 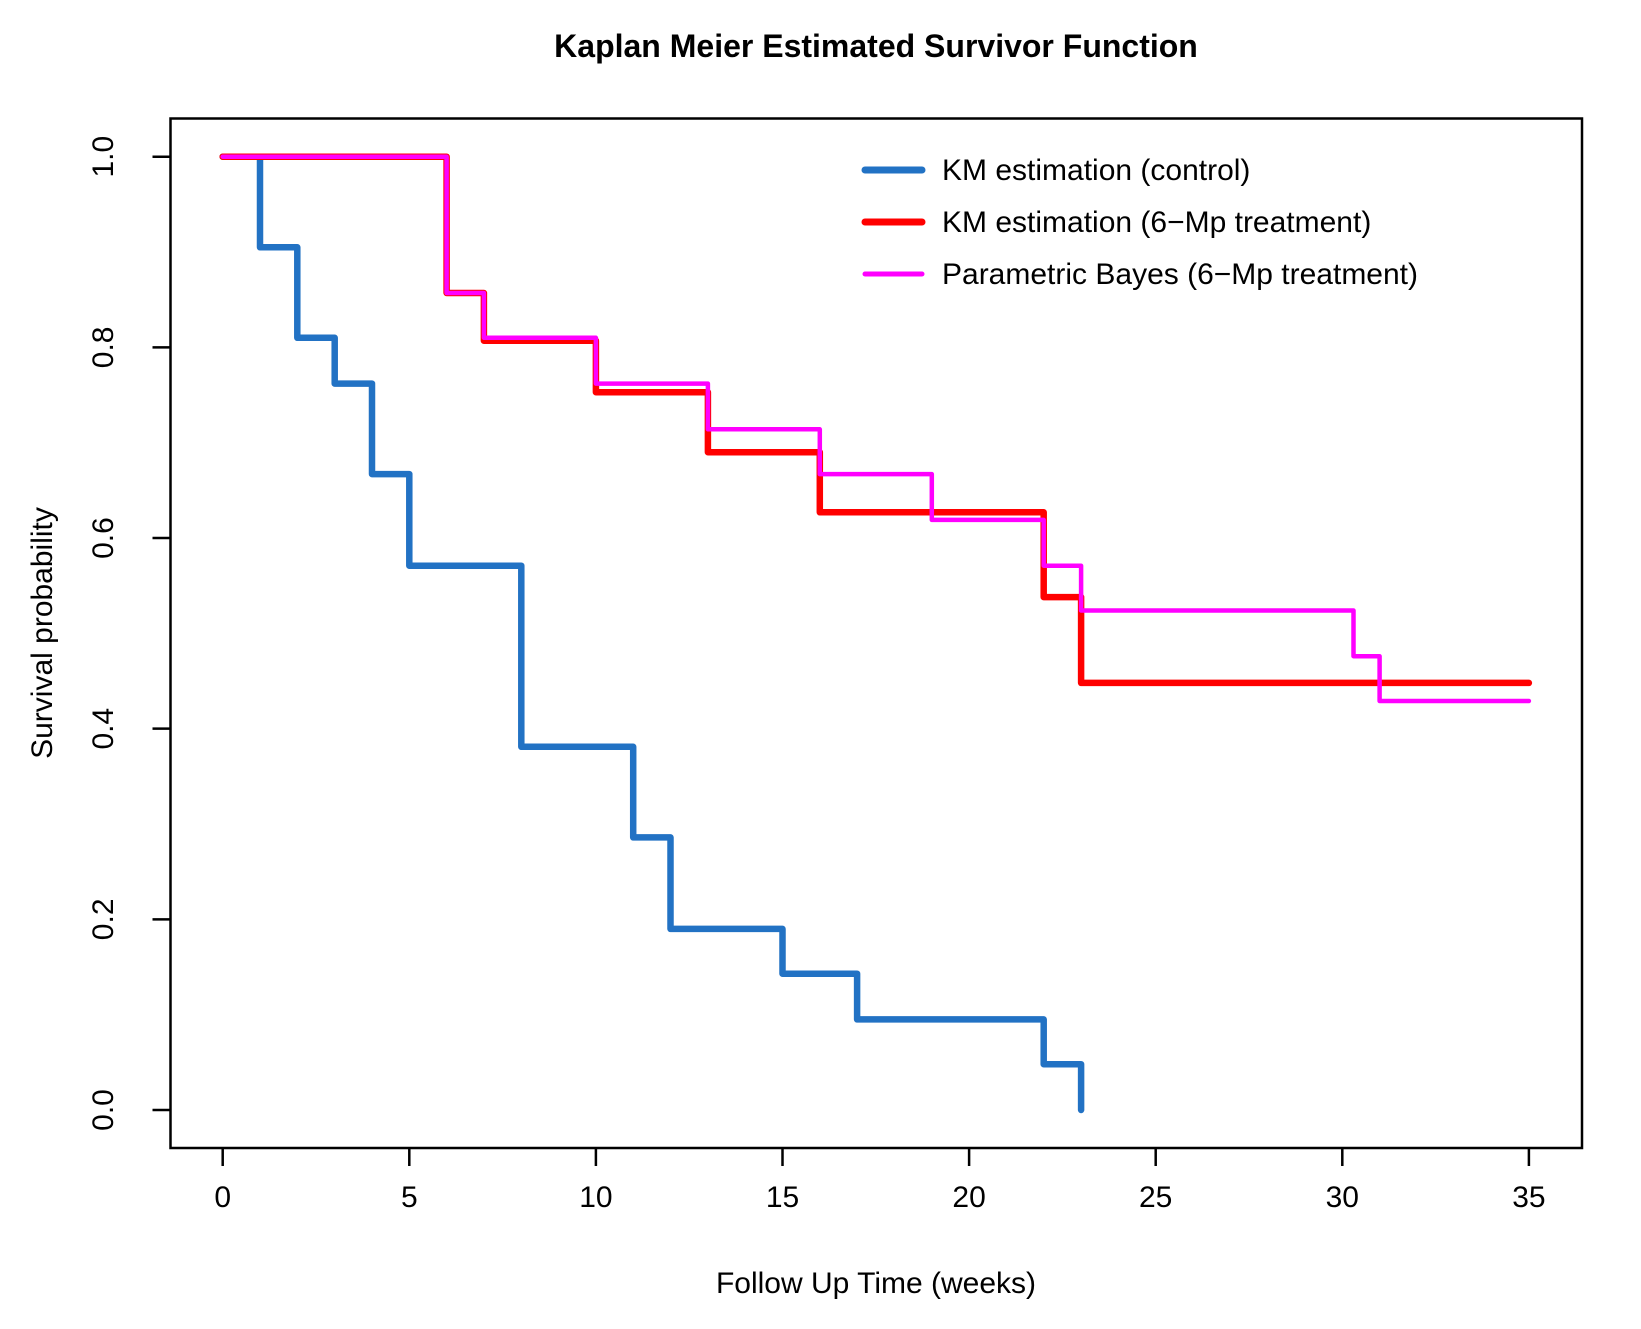 I want to click on x-tick-label: 25, so click(x=1155, y=1197).